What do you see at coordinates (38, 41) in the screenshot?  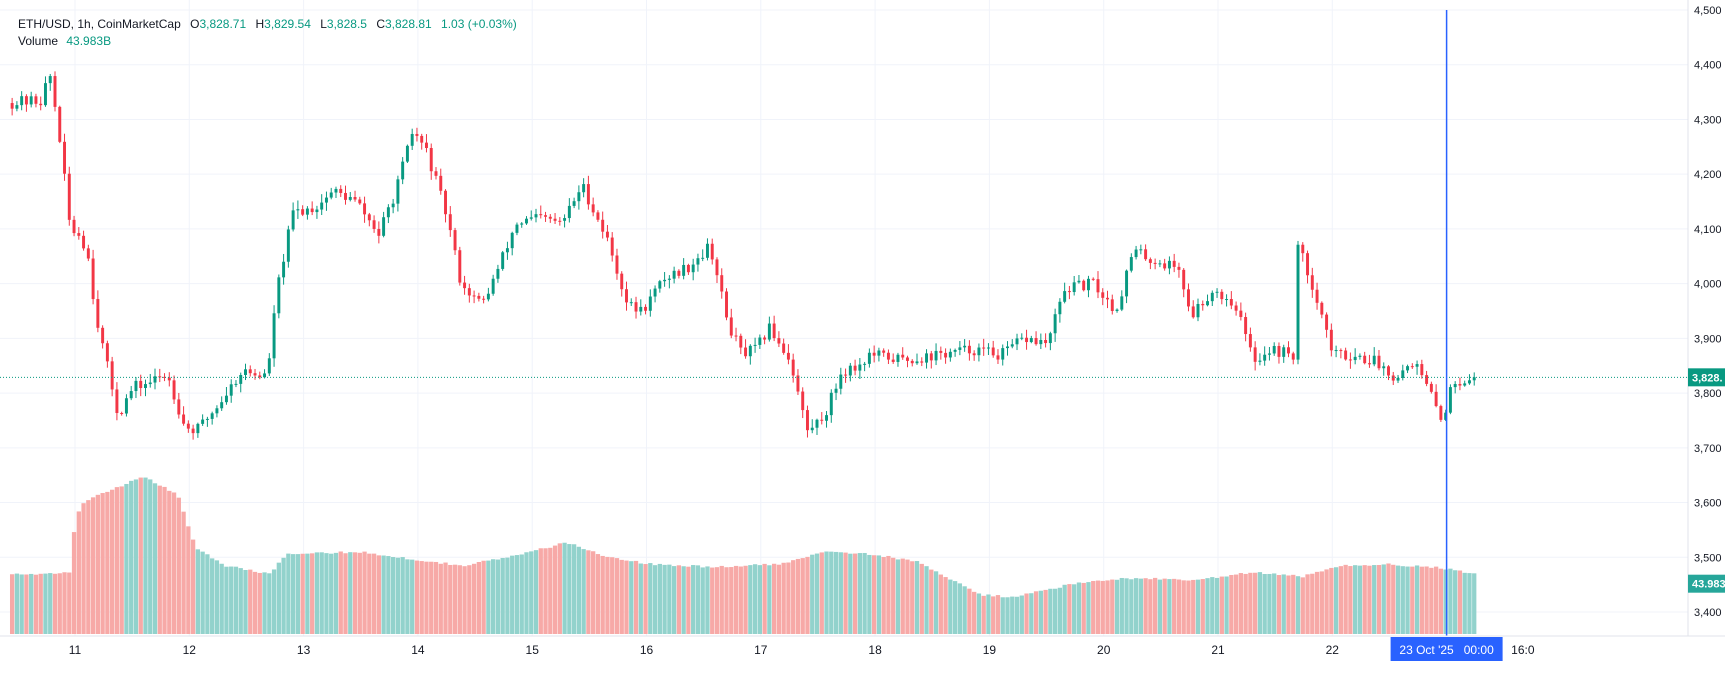 I see `volume-label: Volume` at bounding box center [38, 41].